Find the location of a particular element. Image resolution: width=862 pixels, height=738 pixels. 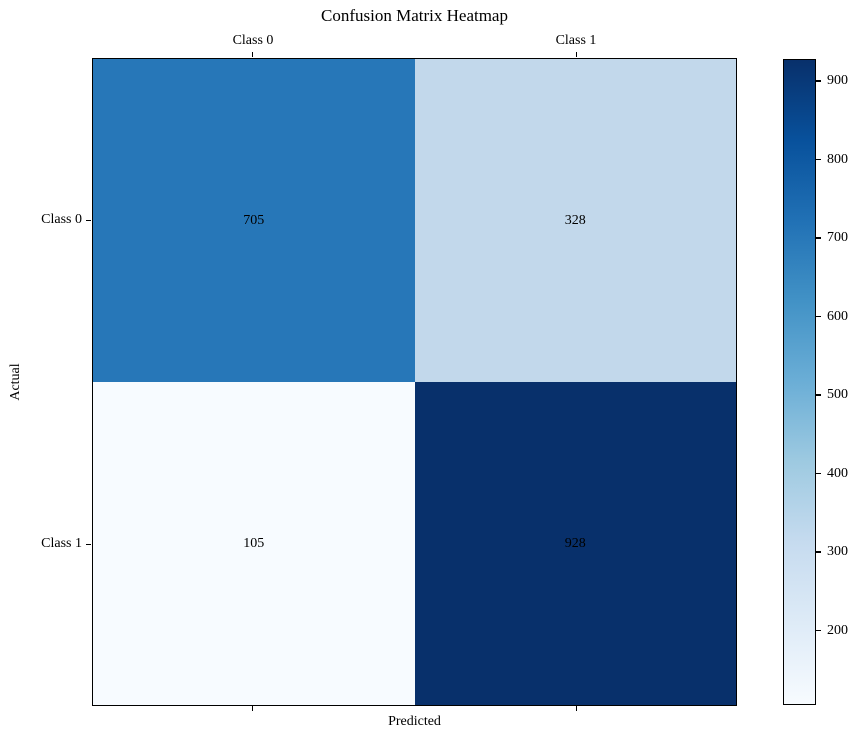

colorbar-tick-label: 600 is located at coordinates (837, 316).